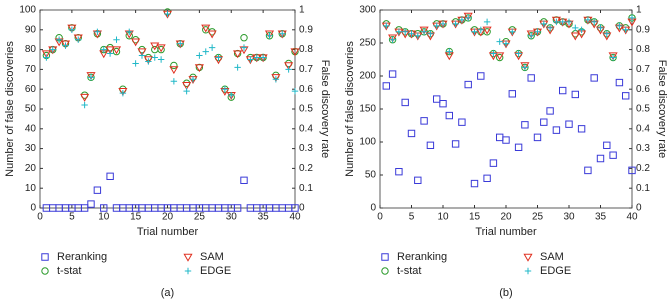 The image size is (670, 304). I want to click on x-tick-label: 30, so click(569, 217).